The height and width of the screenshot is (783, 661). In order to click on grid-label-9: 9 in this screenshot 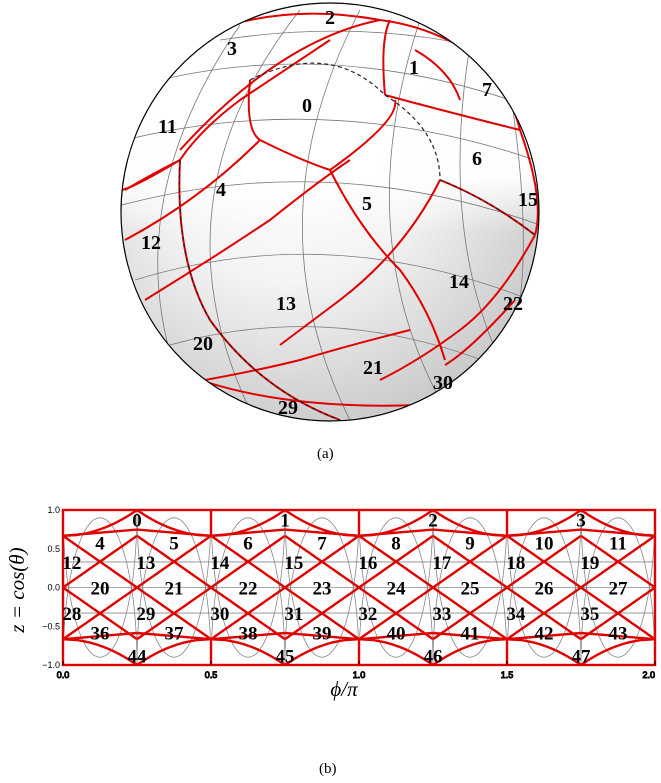, I will do `click(470, 544)`.